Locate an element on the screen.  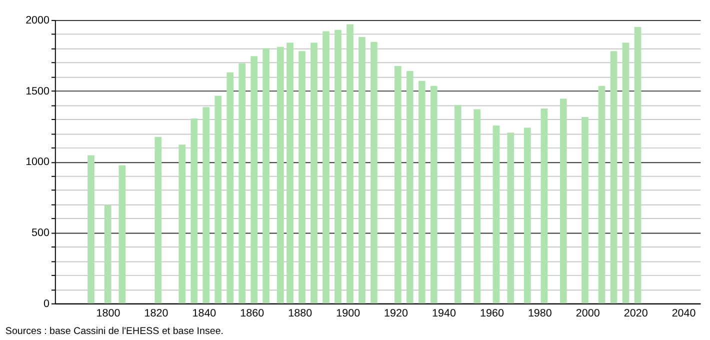
y-tick-label: 1000 is located at coordinates (38, 162).